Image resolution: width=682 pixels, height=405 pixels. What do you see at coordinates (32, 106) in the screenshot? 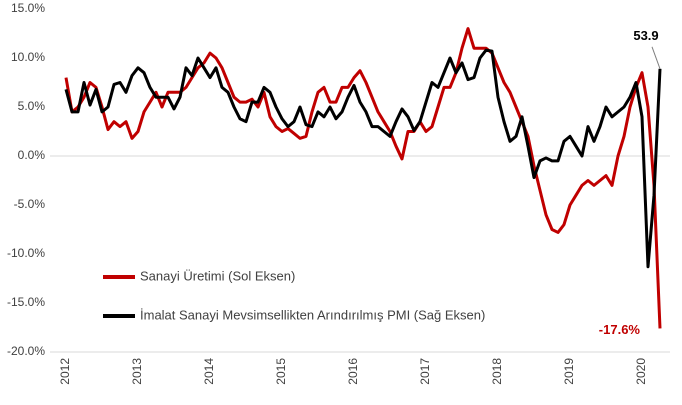
I see `y-tick-label: 5.0%` at bounding box center [32, 106].